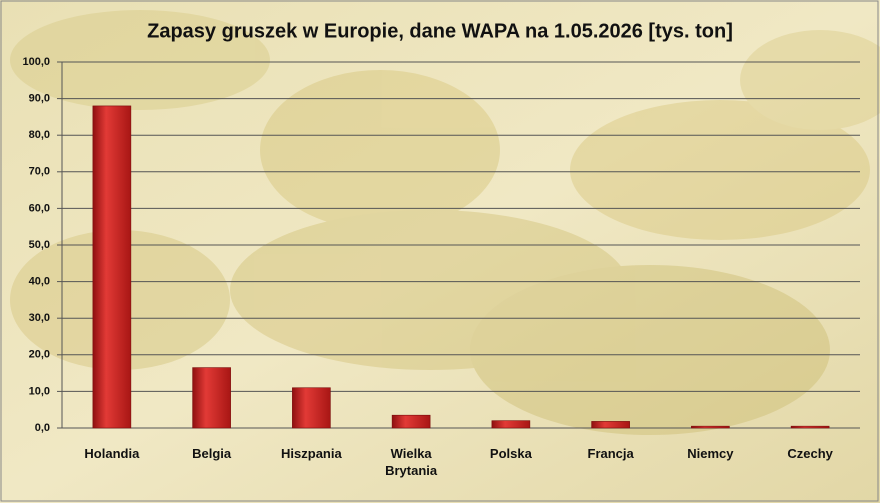  I want to click on y-tick-label: 60,0, so click(39, 208).